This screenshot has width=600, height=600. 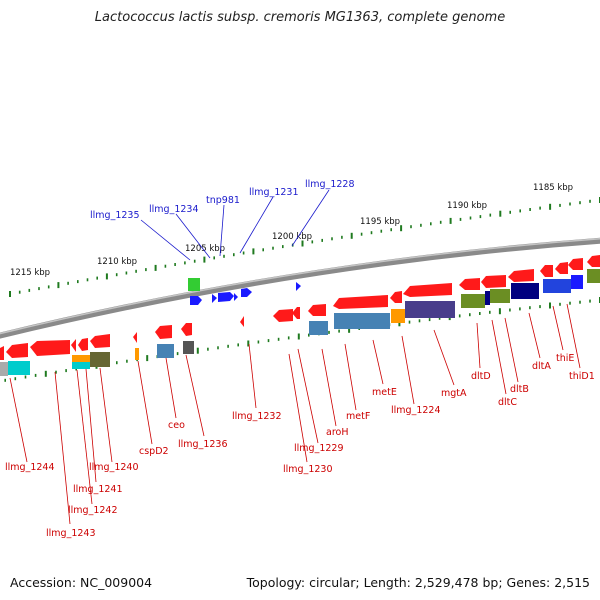 What do you see at coordinates (380, 222) in the screenshot?
I see `ruler-label: 1195 kbp` at bounding box center [380, 222].